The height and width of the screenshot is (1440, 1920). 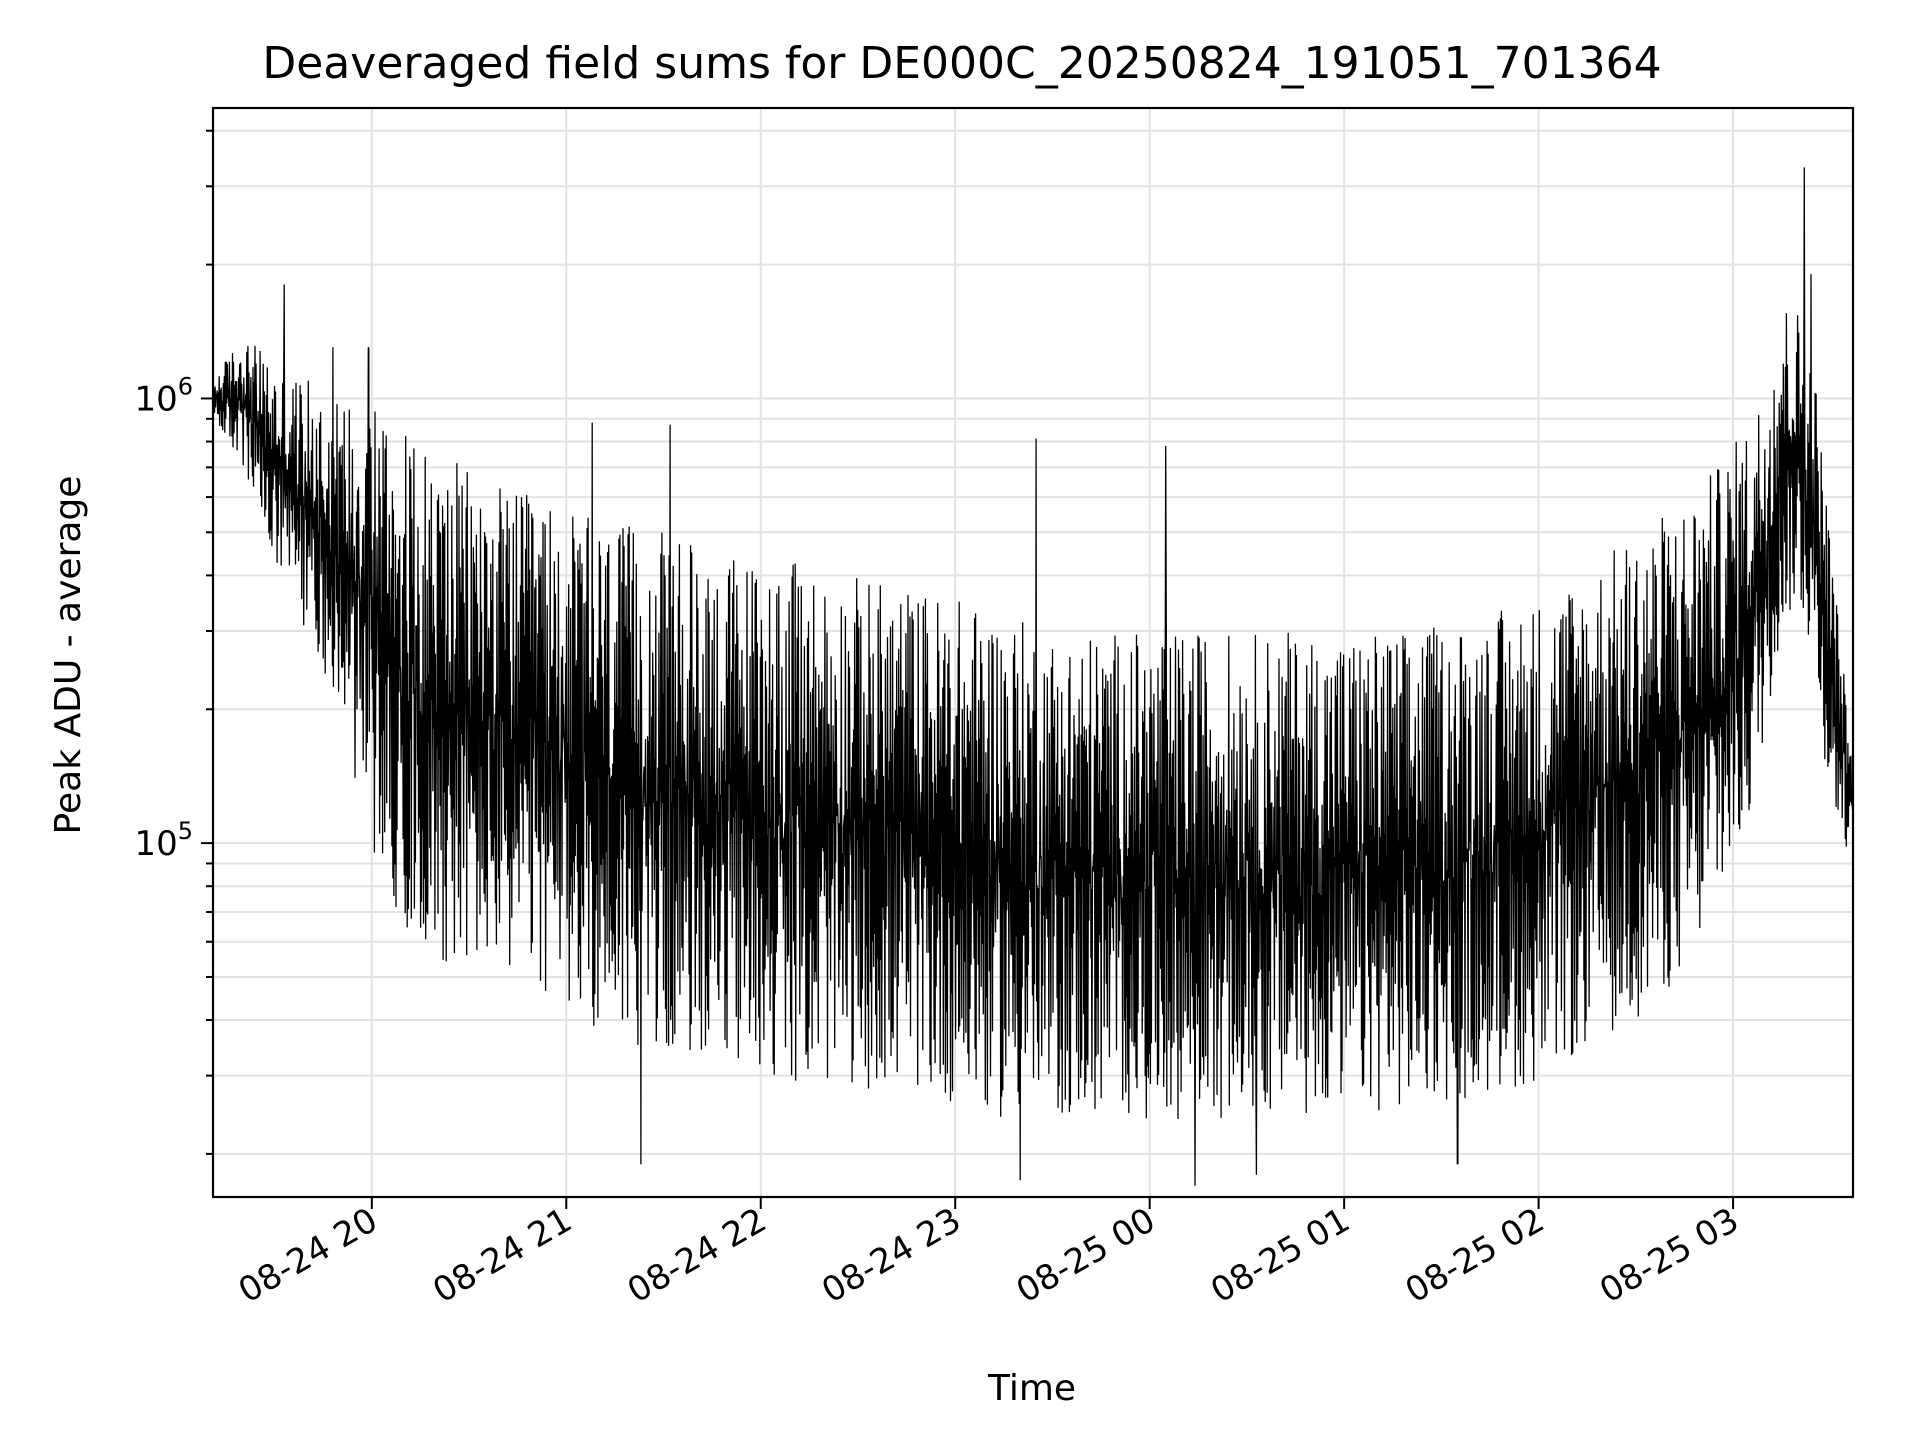 What do you see at coordinates (1031, 1388) in the screenshot?
I see `x-axis-label: Time` at bounding box center [1031, 1388].